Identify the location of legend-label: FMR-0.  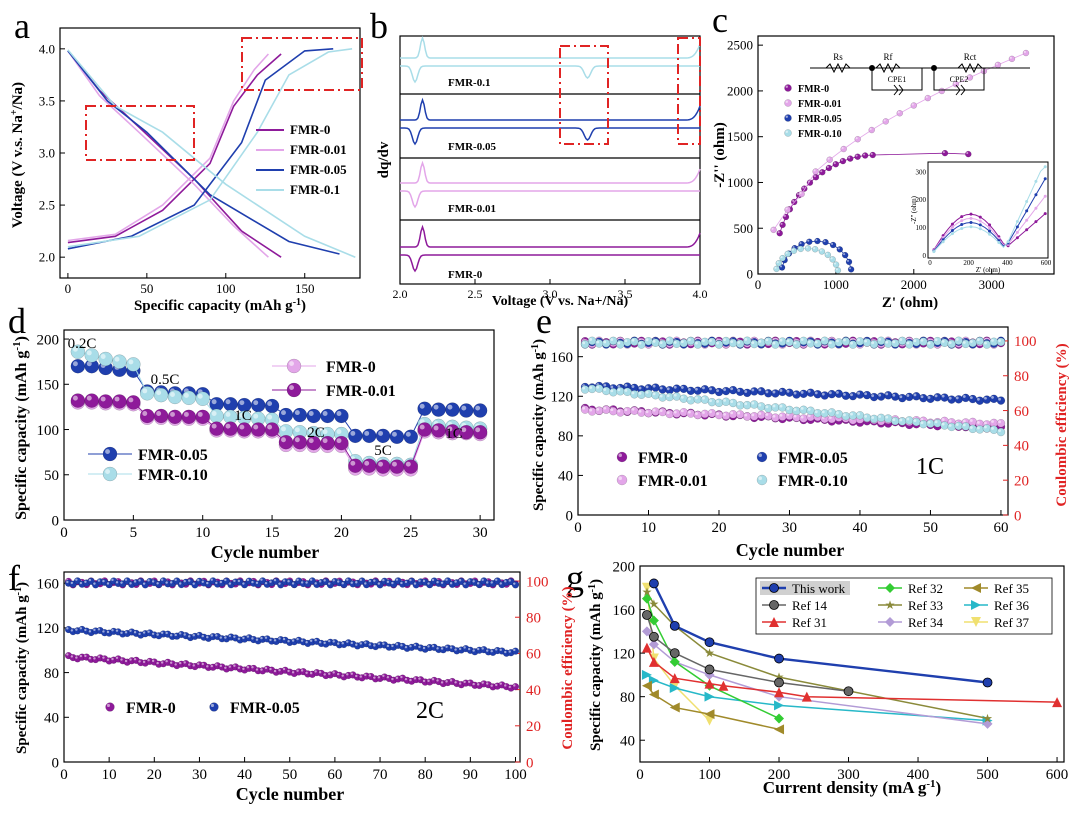
(663, 458).